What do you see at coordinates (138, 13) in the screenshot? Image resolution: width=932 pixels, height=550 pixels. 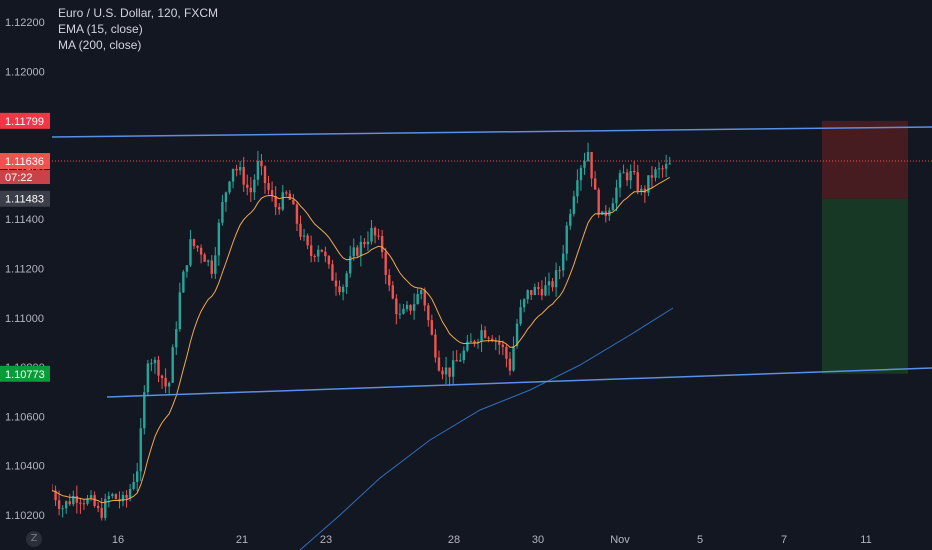 I see `legend-symbol: Euro / U.S. Dollar, 120, FXCM` at bounding box center [138, 13].